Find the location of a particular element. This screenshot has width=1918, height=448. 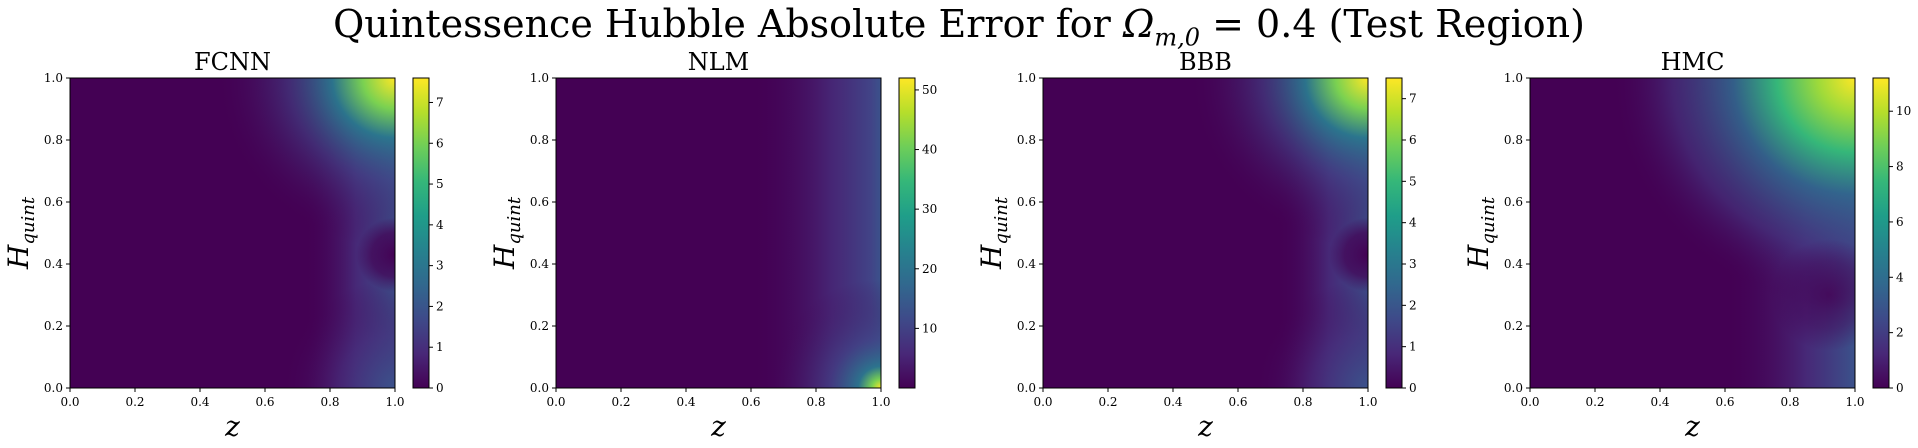

panel-title: NLM is located at coordinates (719, 62).